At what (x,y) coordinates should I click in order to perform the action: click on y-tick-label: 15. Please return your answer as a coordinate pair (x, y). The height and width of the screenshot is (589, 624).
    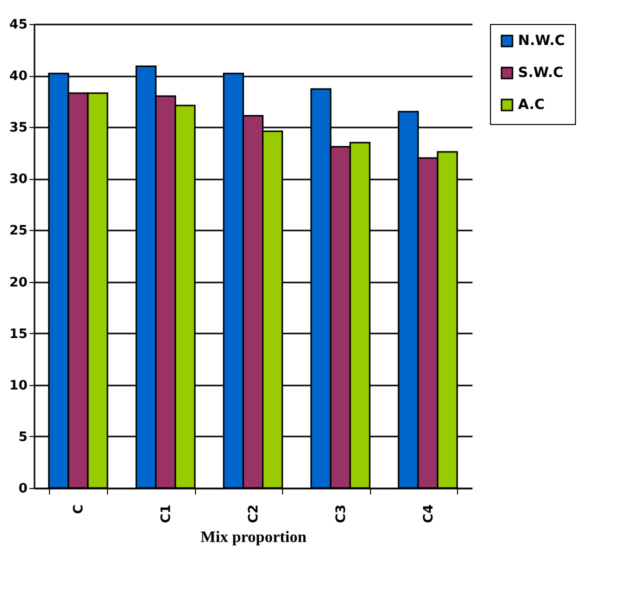
    Looking at the image, I should click on (18, 334).